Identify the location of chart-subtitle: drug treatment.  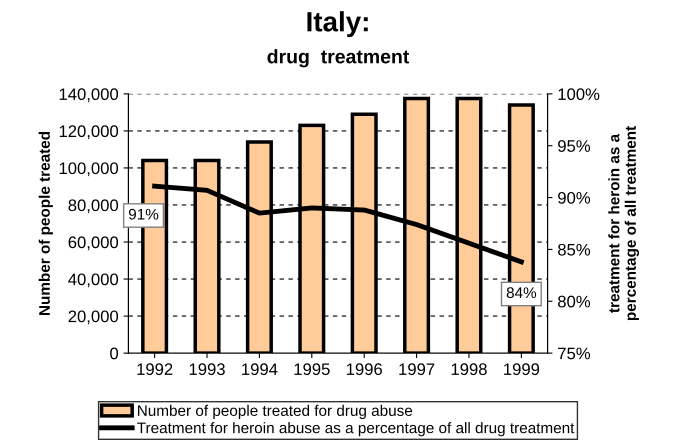
(339, 58).